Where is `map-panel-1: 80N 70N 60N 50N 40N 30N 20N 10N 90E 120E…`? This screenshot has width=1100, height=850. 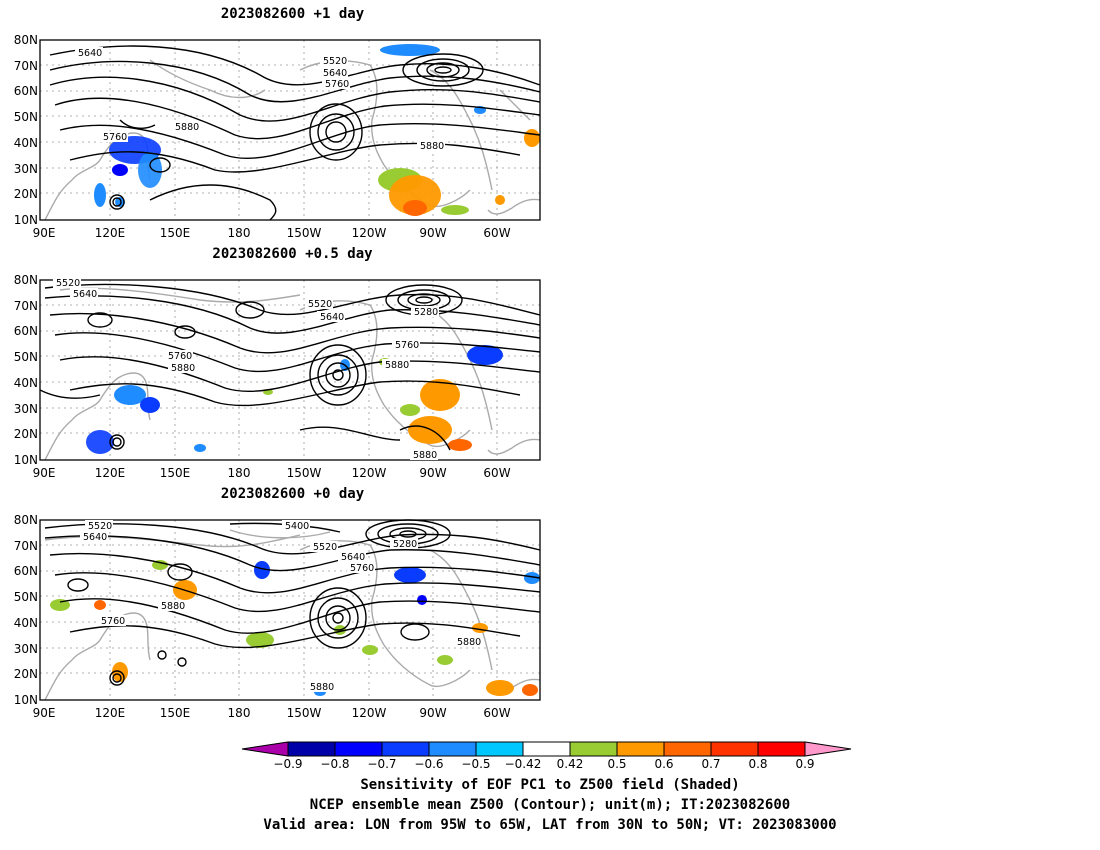
map-panel-1: 80N 70N 60N 50N 40N 30N 20N 10N 90E 120E… is located at coordinates (277, 136).